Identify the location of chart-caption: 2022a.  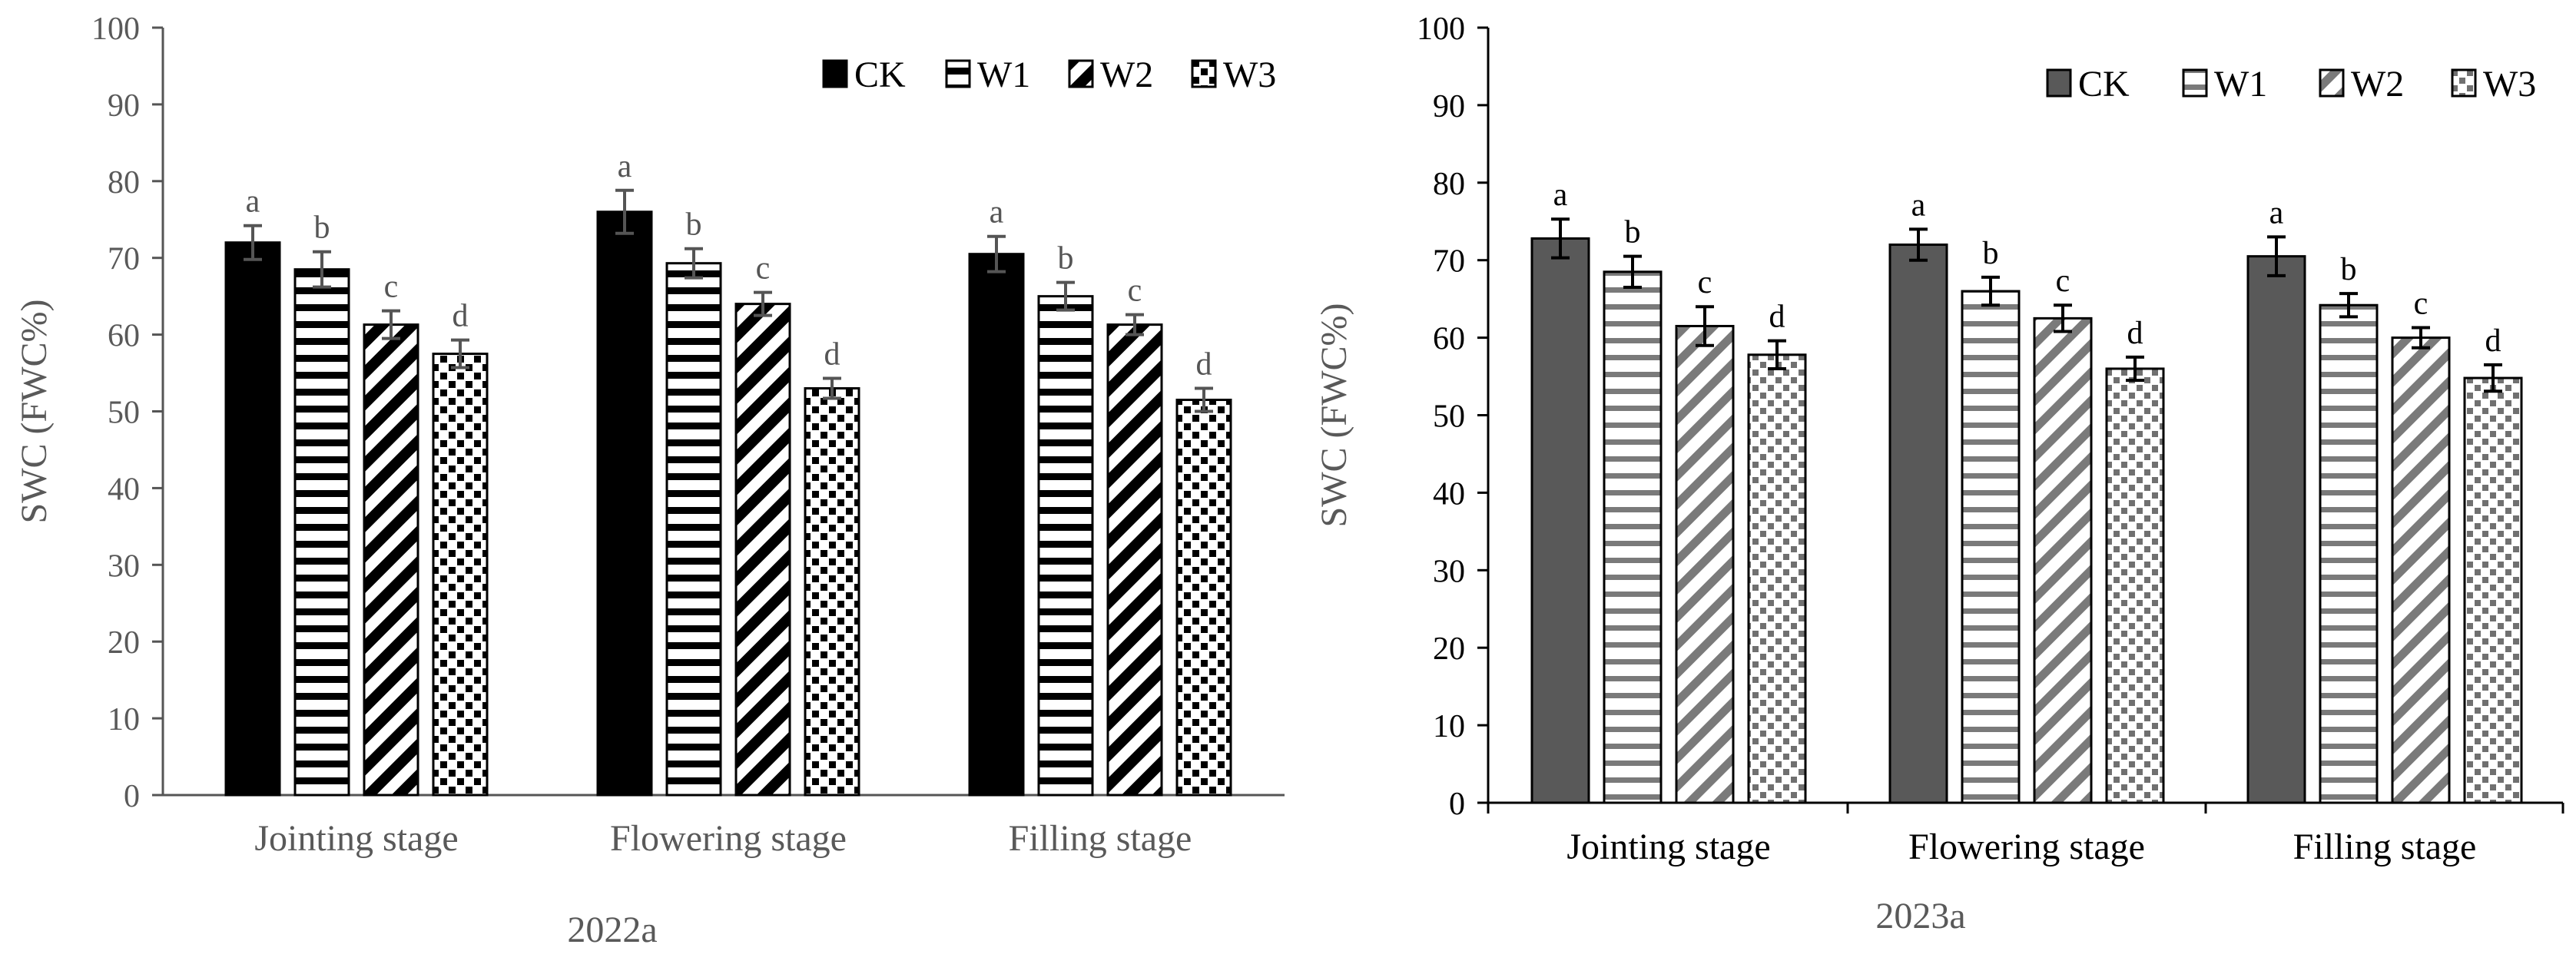
(612, 930).